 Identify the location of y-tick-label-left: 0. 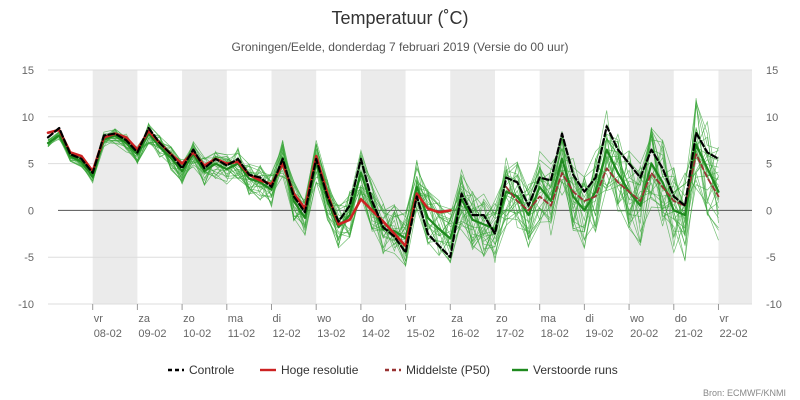
(31, 211).